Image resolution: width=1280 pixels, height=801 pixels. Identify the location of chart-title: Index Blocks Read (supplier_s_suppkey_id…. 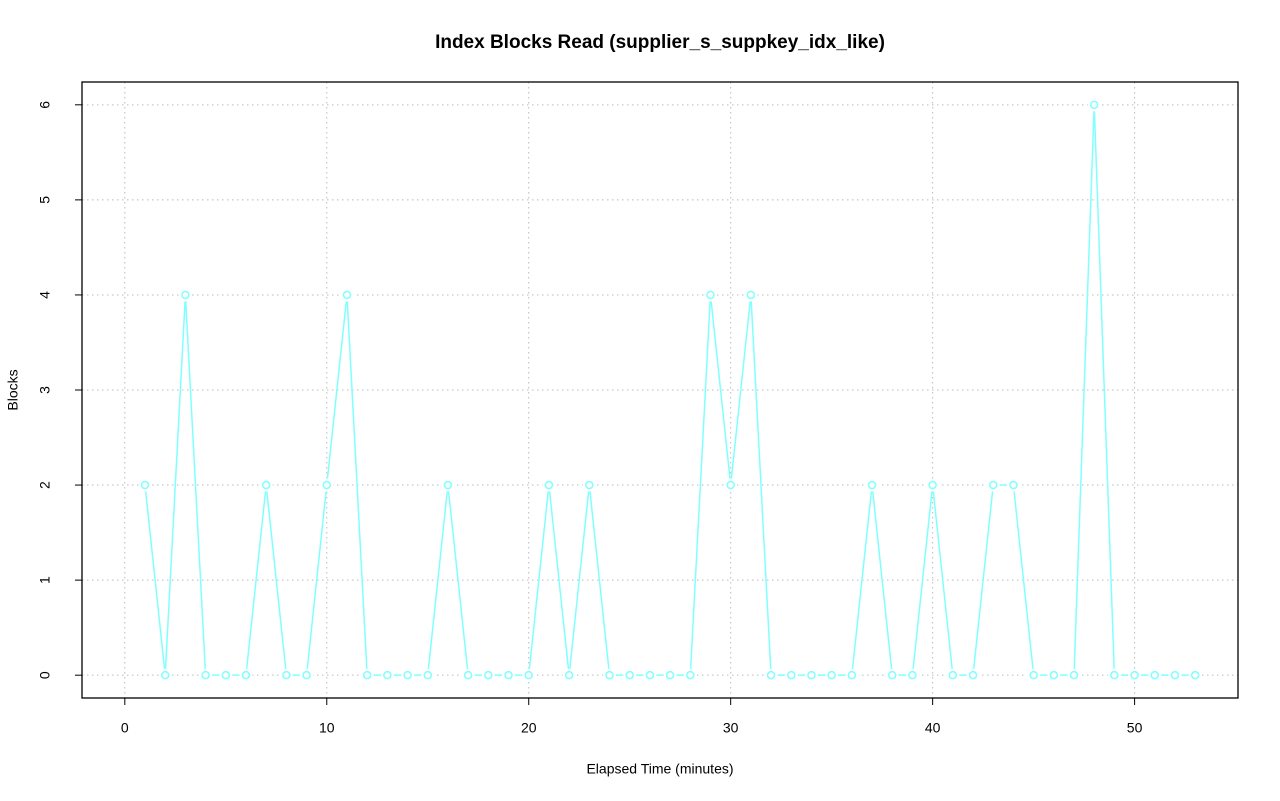
(660, 42).